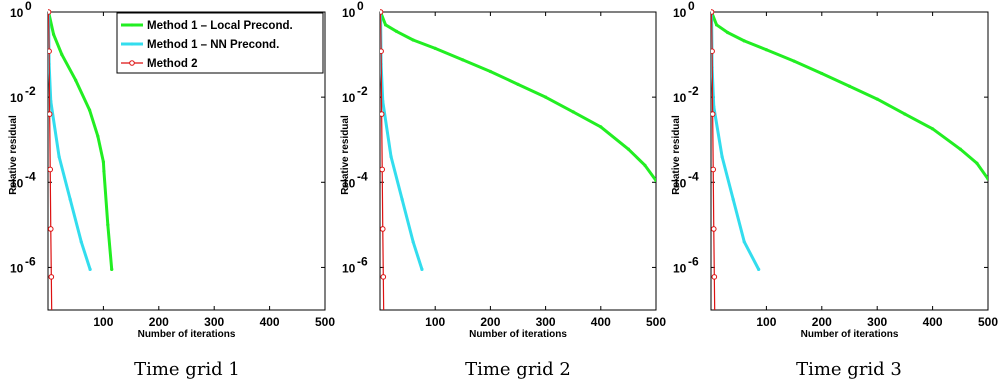  Describe the element at coordinates (220, 26) in the screenshot. I see `legend-label: Method 1 – Local Precond.` at that location.